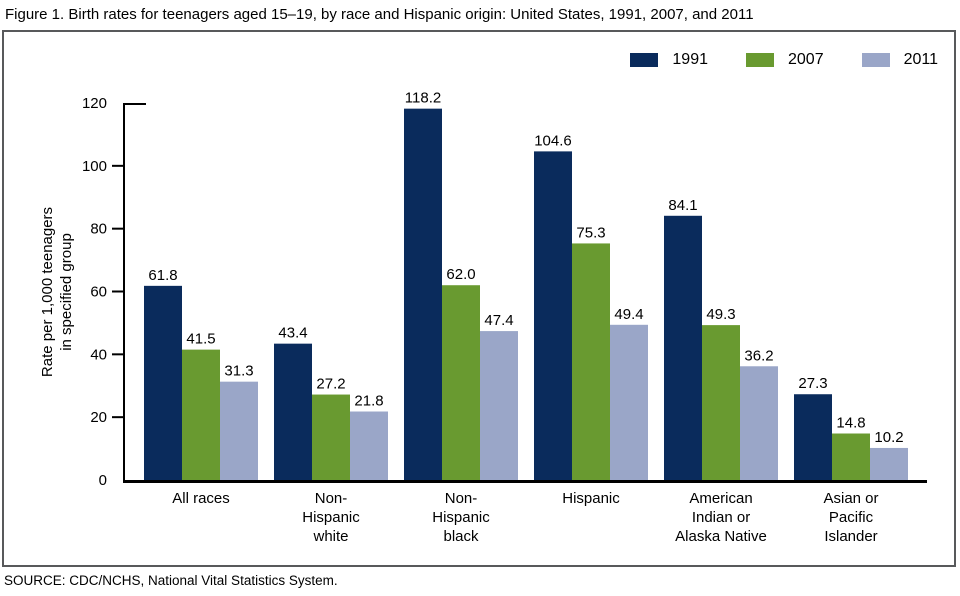  What do you see at coordinates (423, 294) in the screenshot?
I see `bar-1991-non-hispanic-black` at bounding box center [423, 294].